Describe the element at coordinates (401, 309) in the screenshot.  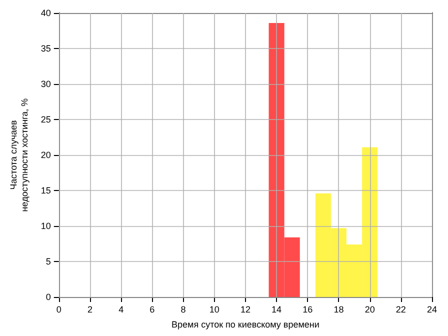
I see `x-tick-label: 22` at that location.